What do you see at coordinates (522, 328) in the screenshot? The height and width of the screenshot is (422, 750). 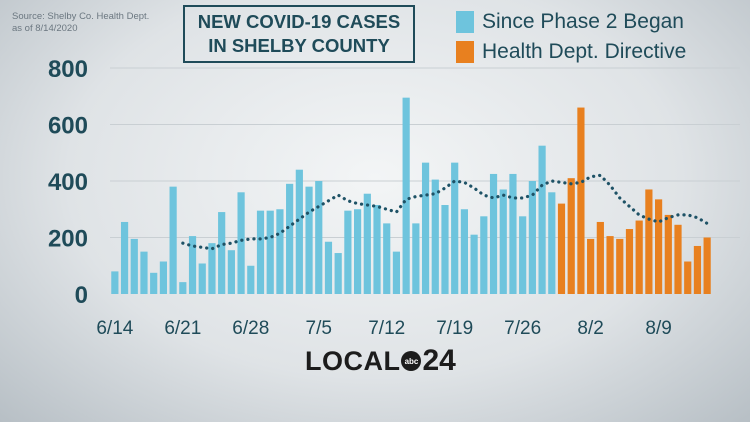 I see `x-tick-label: 7/26` at bounding box center [522, 328].